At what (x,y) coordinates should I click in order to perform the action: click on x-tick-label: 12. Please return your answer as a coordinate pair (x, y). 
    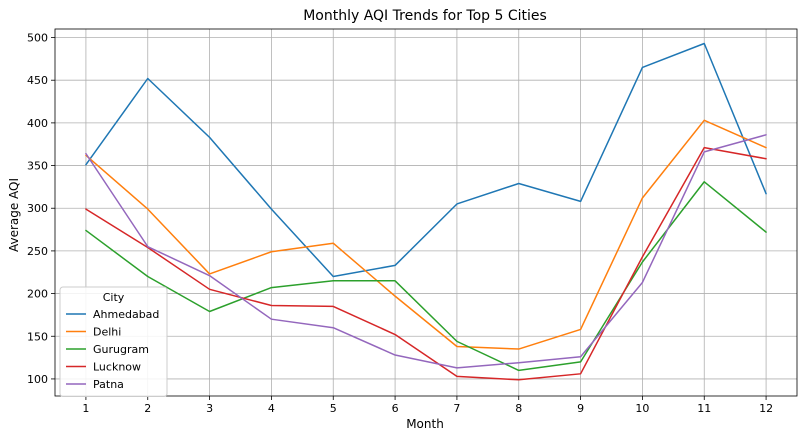
    Looking at the image, I should click on (766, 408).